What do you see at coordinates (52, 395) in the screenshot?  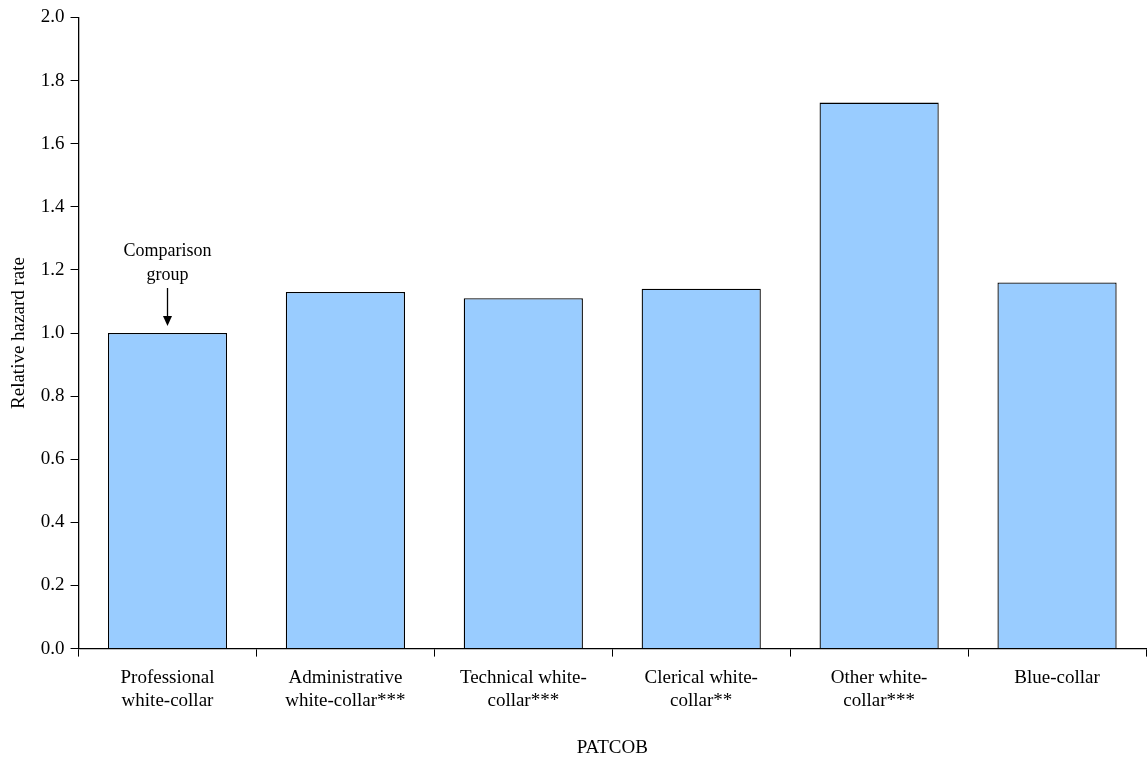 I see `y-tick-label: 0.8` at bounding box center [52, 395].